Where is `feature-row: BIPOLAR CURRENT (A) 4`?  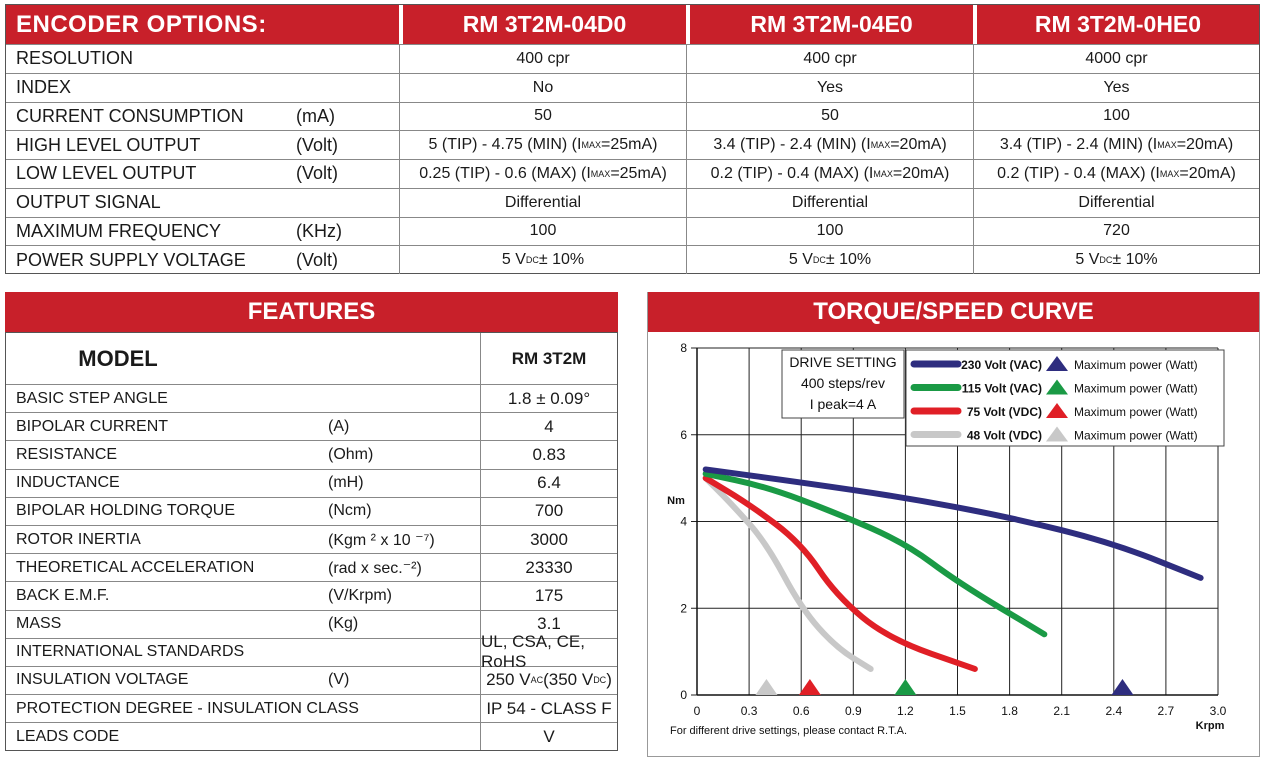 feature-row: BIPOLAR CURRENT (A) 4 is located at coordinates (311, 426).